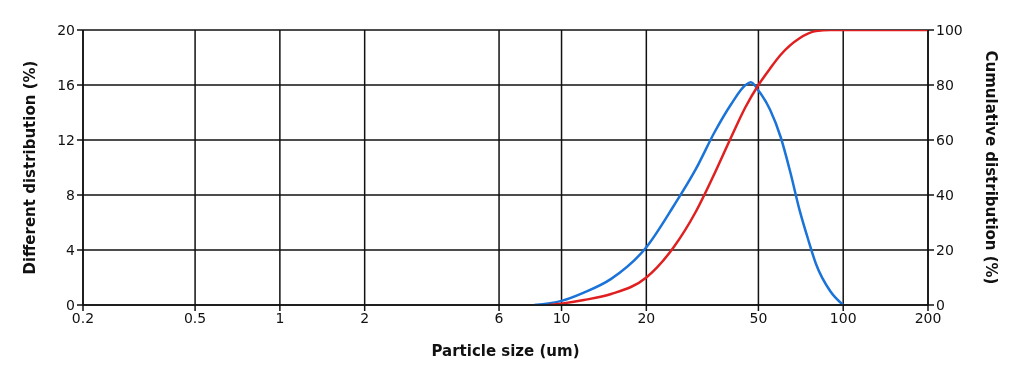 The width and height of the screenshot is (1024, 381). What do you see at coordinates (561, 317) in the screenshot?
I see `x-tick-label: 10` at bounding box center [561, 317].